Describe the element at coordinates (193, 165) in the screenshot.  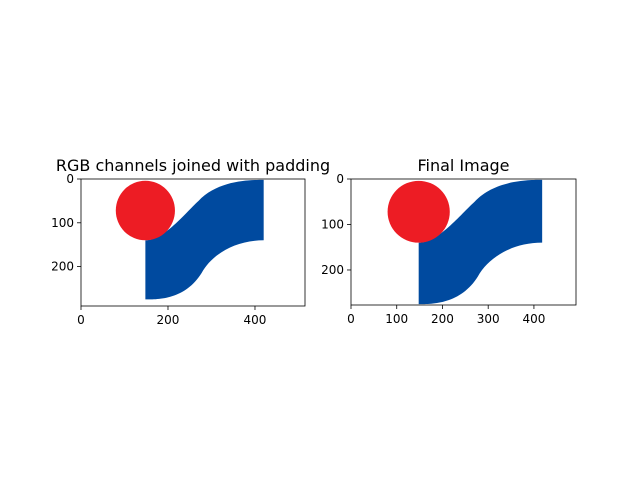
I see `chart-title: RGB channels joined with padding` at that location.